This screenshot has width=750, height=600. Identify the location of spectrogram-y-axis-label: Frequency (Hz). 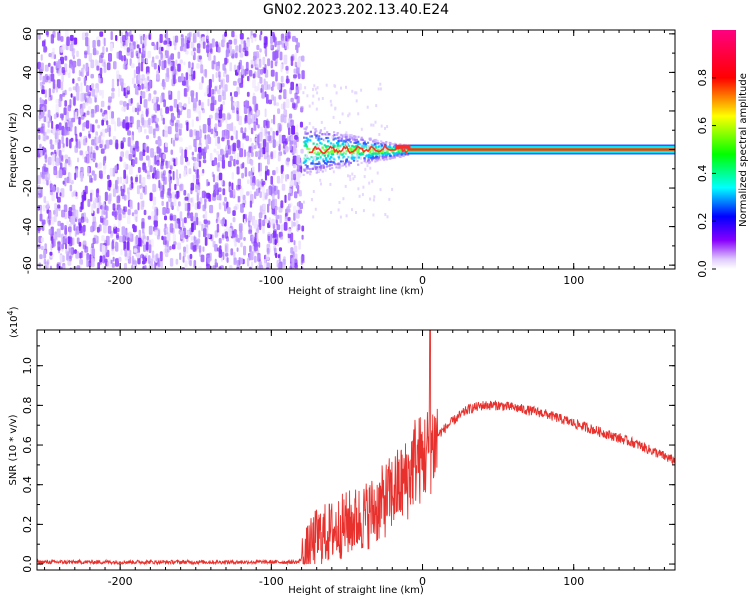
(13, 150).